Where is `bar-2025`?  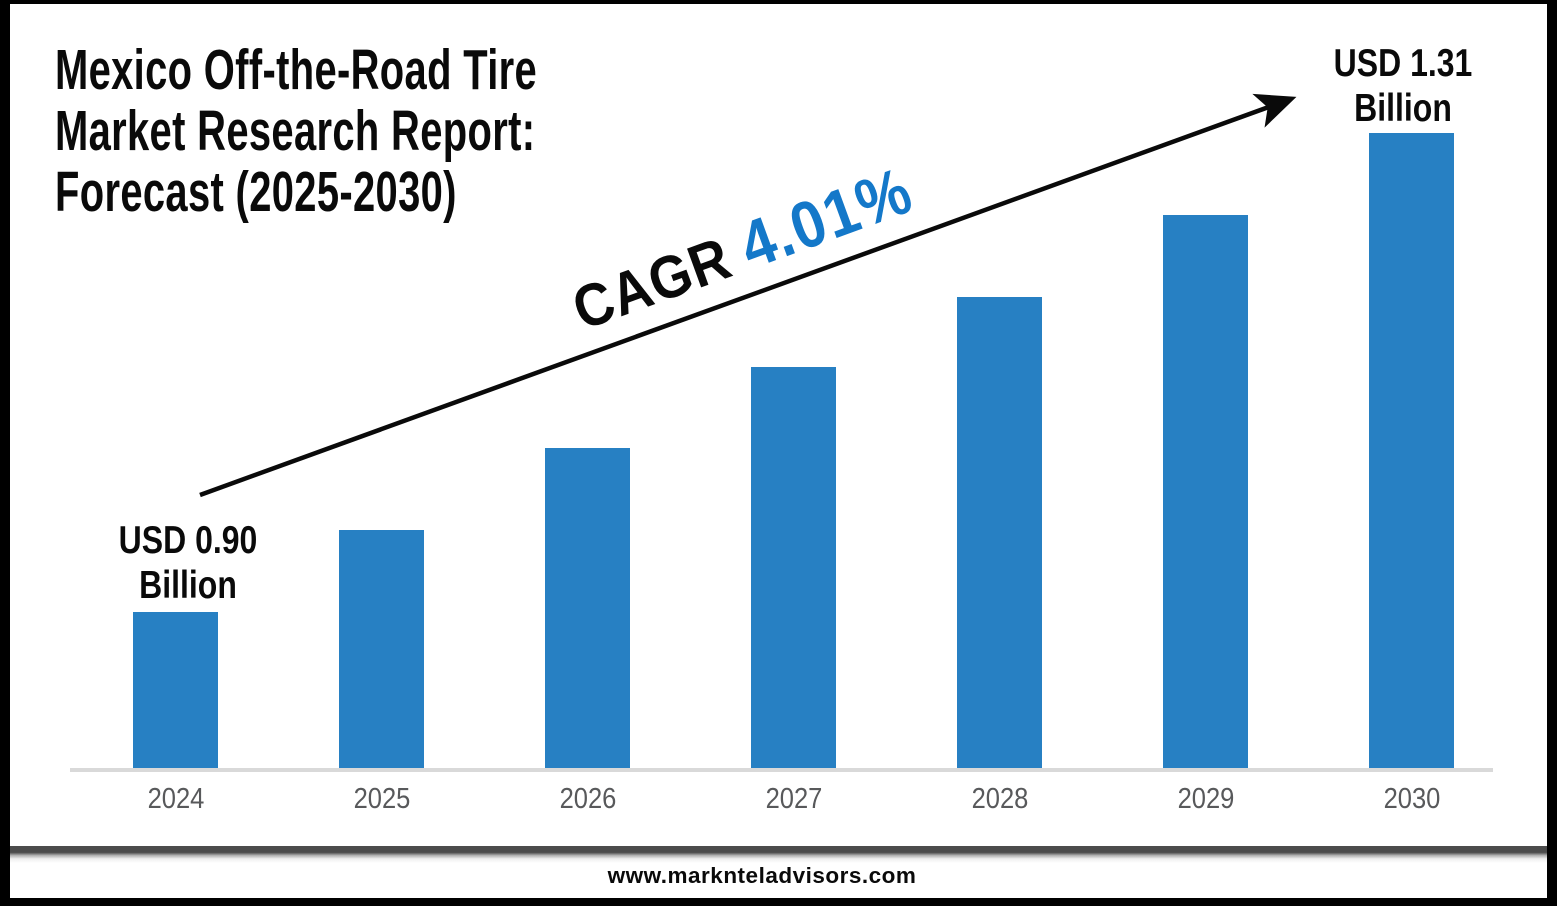
bar-2025 is located at coordinates (381, 650).